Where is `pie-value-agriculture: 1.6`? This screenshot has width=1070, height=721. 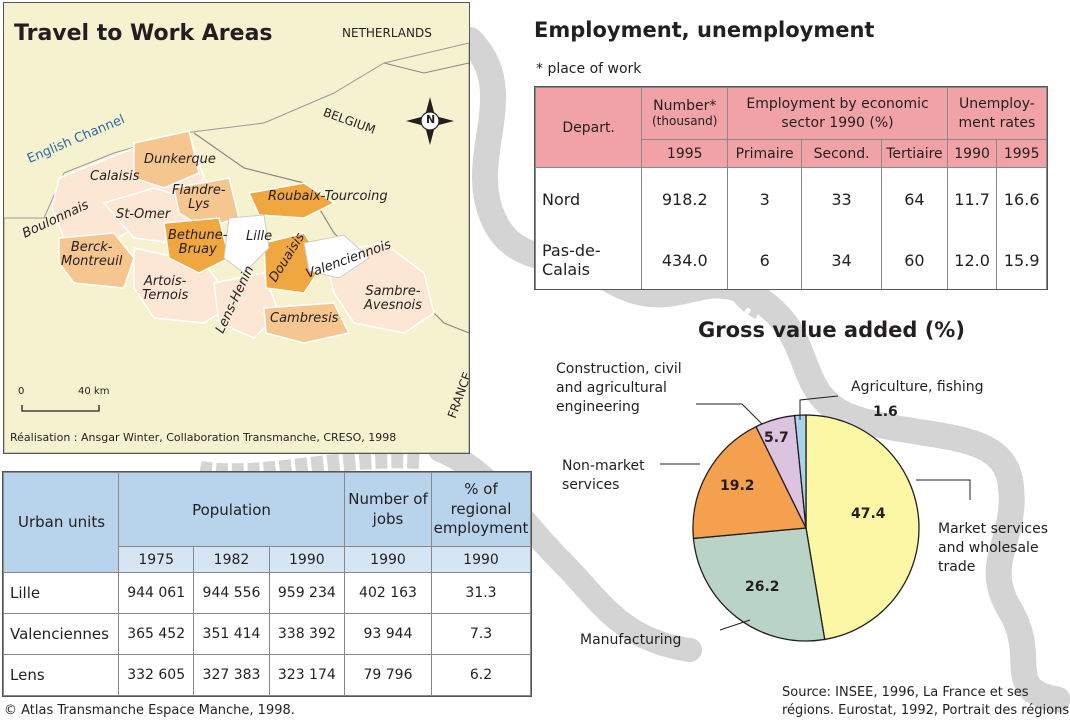 pie-value-agriculture: 1.6 is located at coordinates (885, 412).